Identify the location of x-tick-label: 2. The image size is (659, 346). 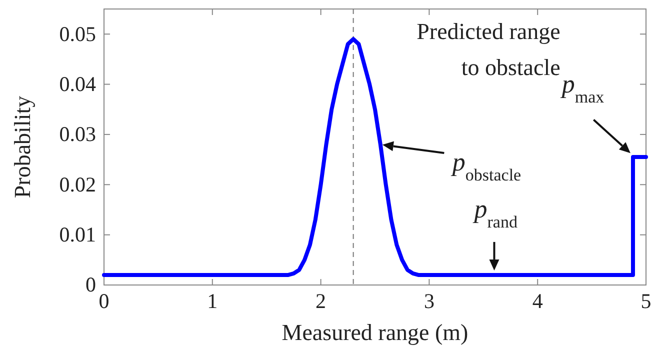
(321, 300).